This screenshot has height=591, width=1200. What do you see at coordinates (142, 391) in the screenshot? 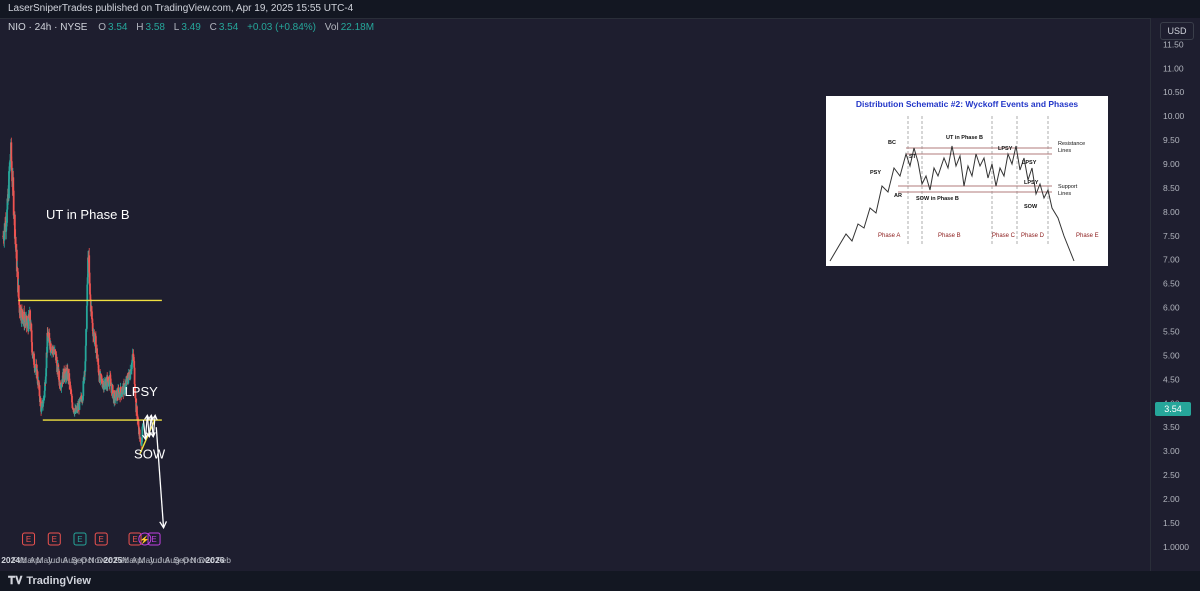
I see `annotation-label: LPSY` at bounding box center [142, 391].